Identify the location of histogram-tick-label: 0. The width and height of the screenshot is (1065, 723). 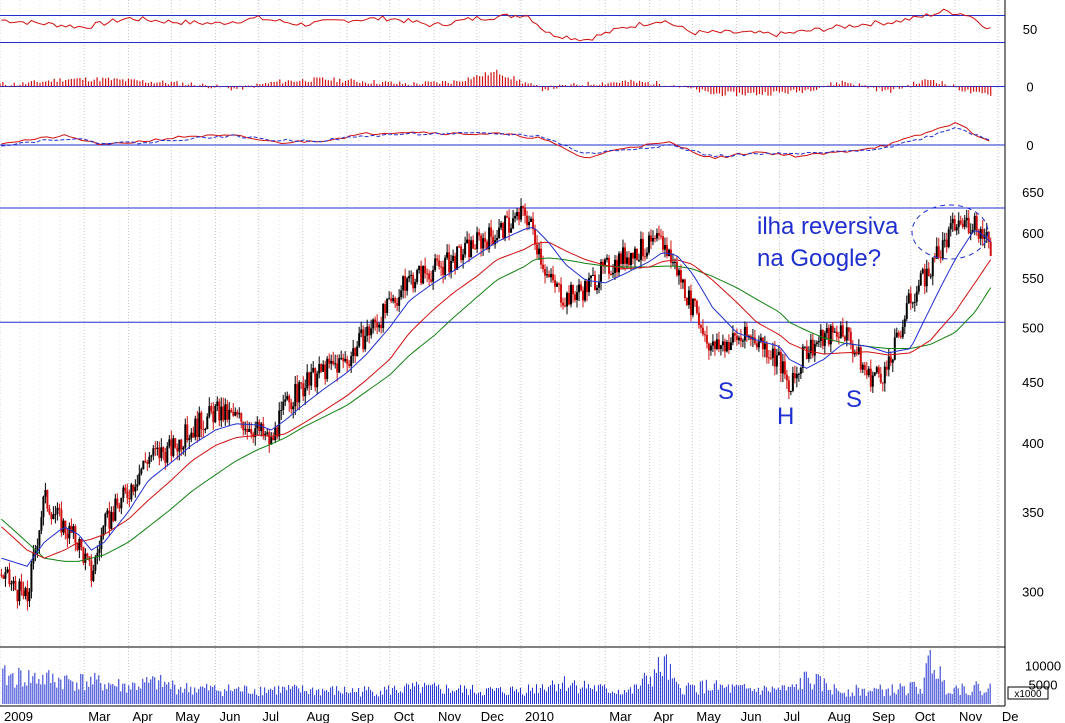
(1029, 87).